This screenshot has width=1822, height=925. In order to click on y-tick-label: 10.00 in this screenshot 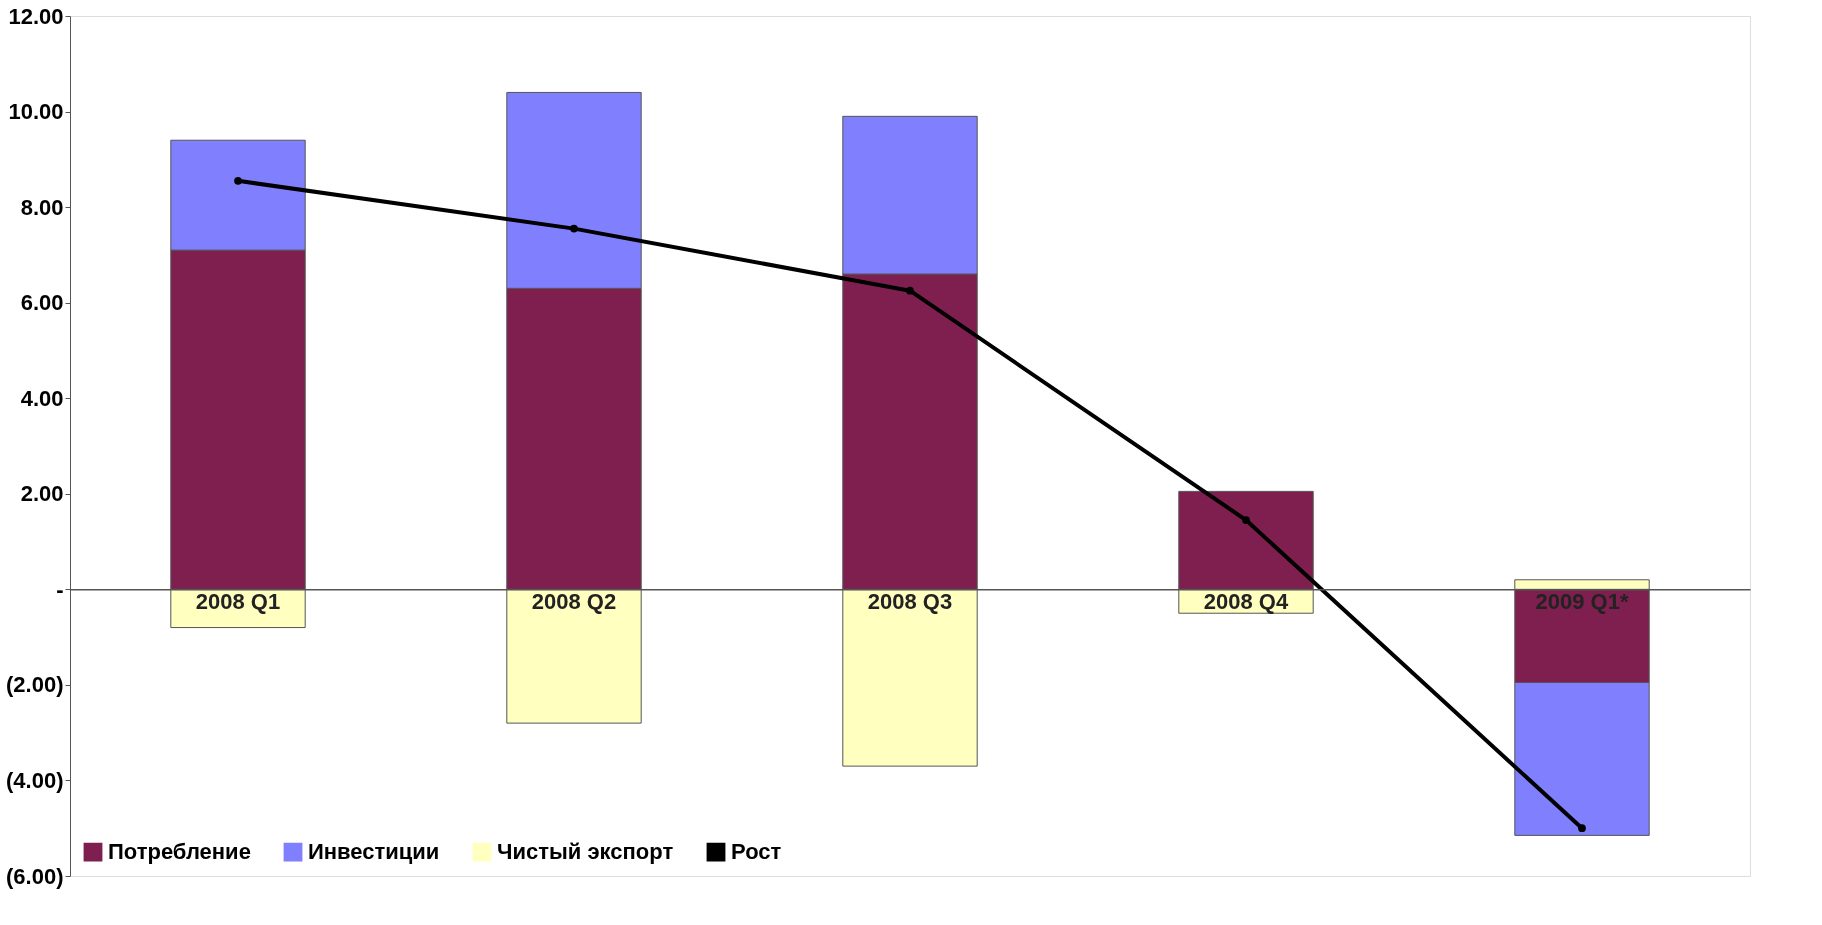, I will do `click(36, 112)`.